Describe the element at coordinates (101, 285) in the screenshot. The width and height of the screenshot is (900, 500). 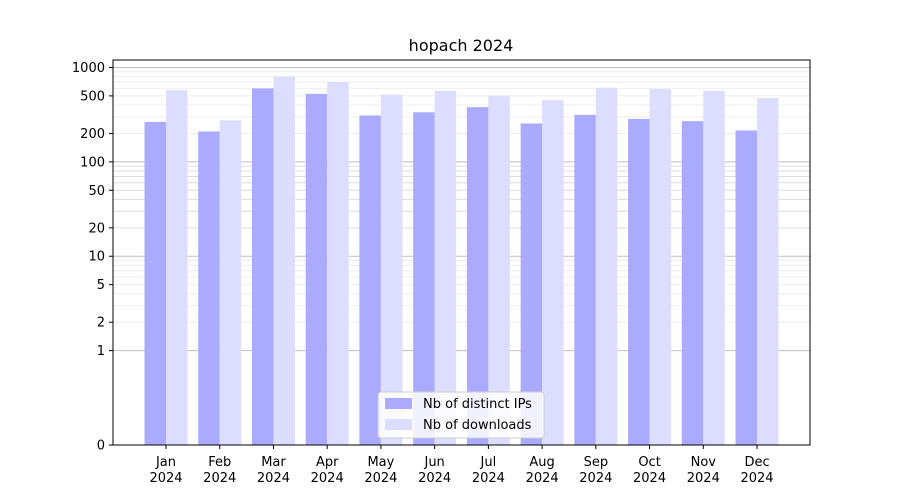
I see `y-tick-label: 5` at that location.